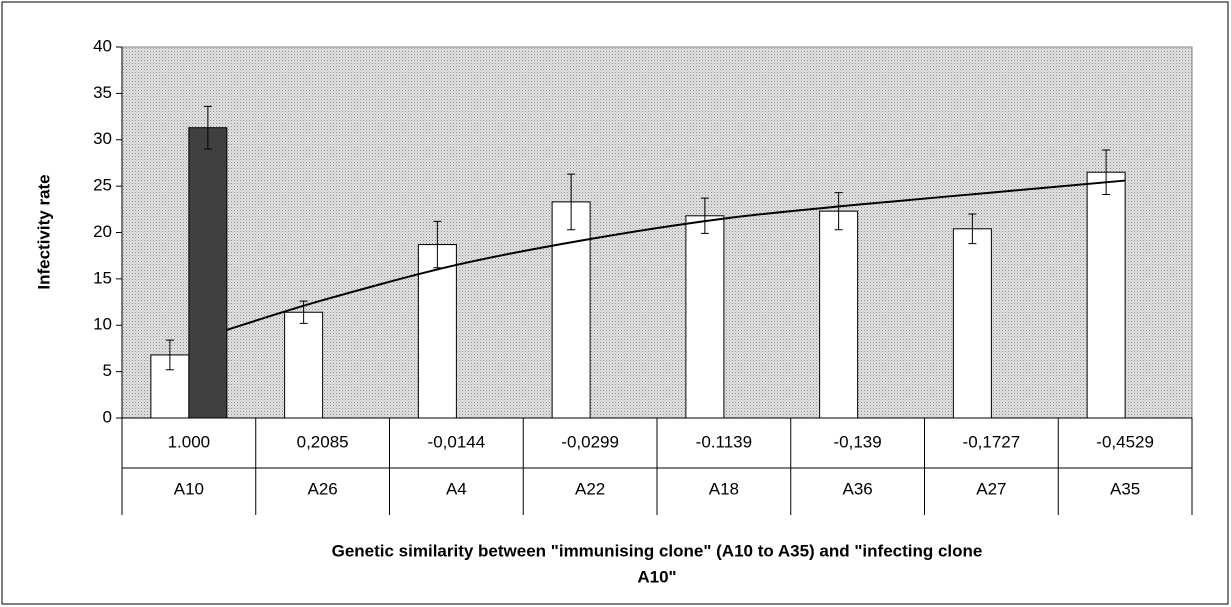  What do you see at coordinates (456, 488) in the screenshot?
I see `x-tick-label: A4` at bounding box center [456, 488].